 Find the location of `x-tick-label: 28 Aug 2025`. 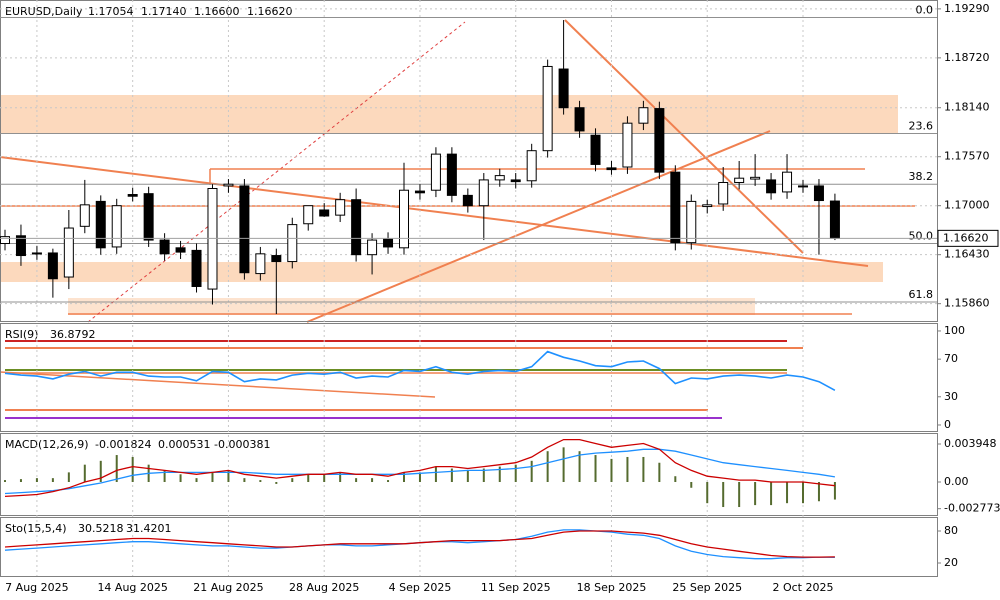

x-tick-label: 28 Aug 2025 is located at coordinates (324, 587).